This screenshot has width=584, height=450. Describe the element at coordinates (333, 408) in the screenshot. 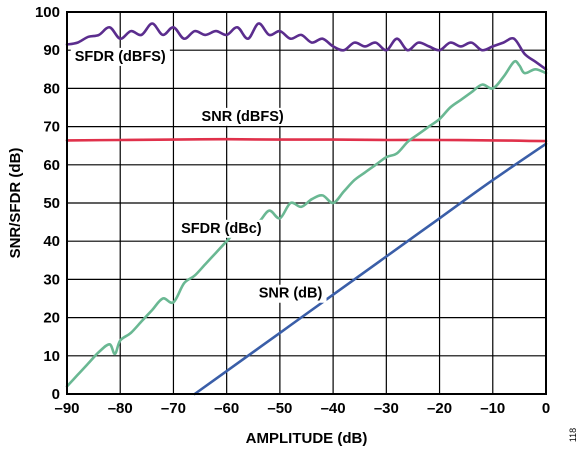

I see `x-tick-label: –40` at that location.